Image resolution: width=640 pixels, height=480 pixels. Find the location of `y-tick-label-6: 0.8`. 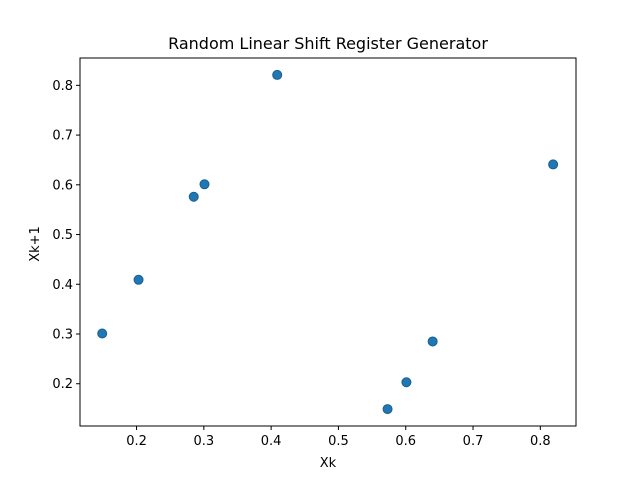

y-tick-label-6: 0.8 is located at coordinates (62, 86).